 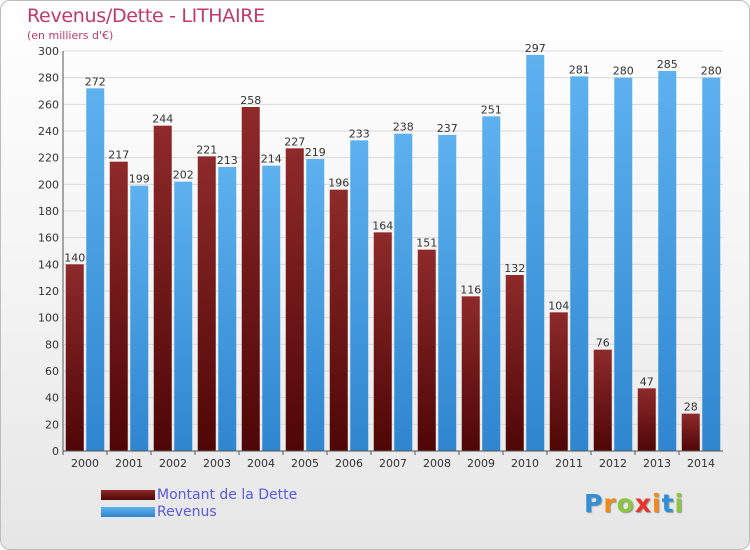 What do you see at coordinates (305, 463) in the screenshot?
I see `x-tick-label: 2005` at bounding box center [305, 463].